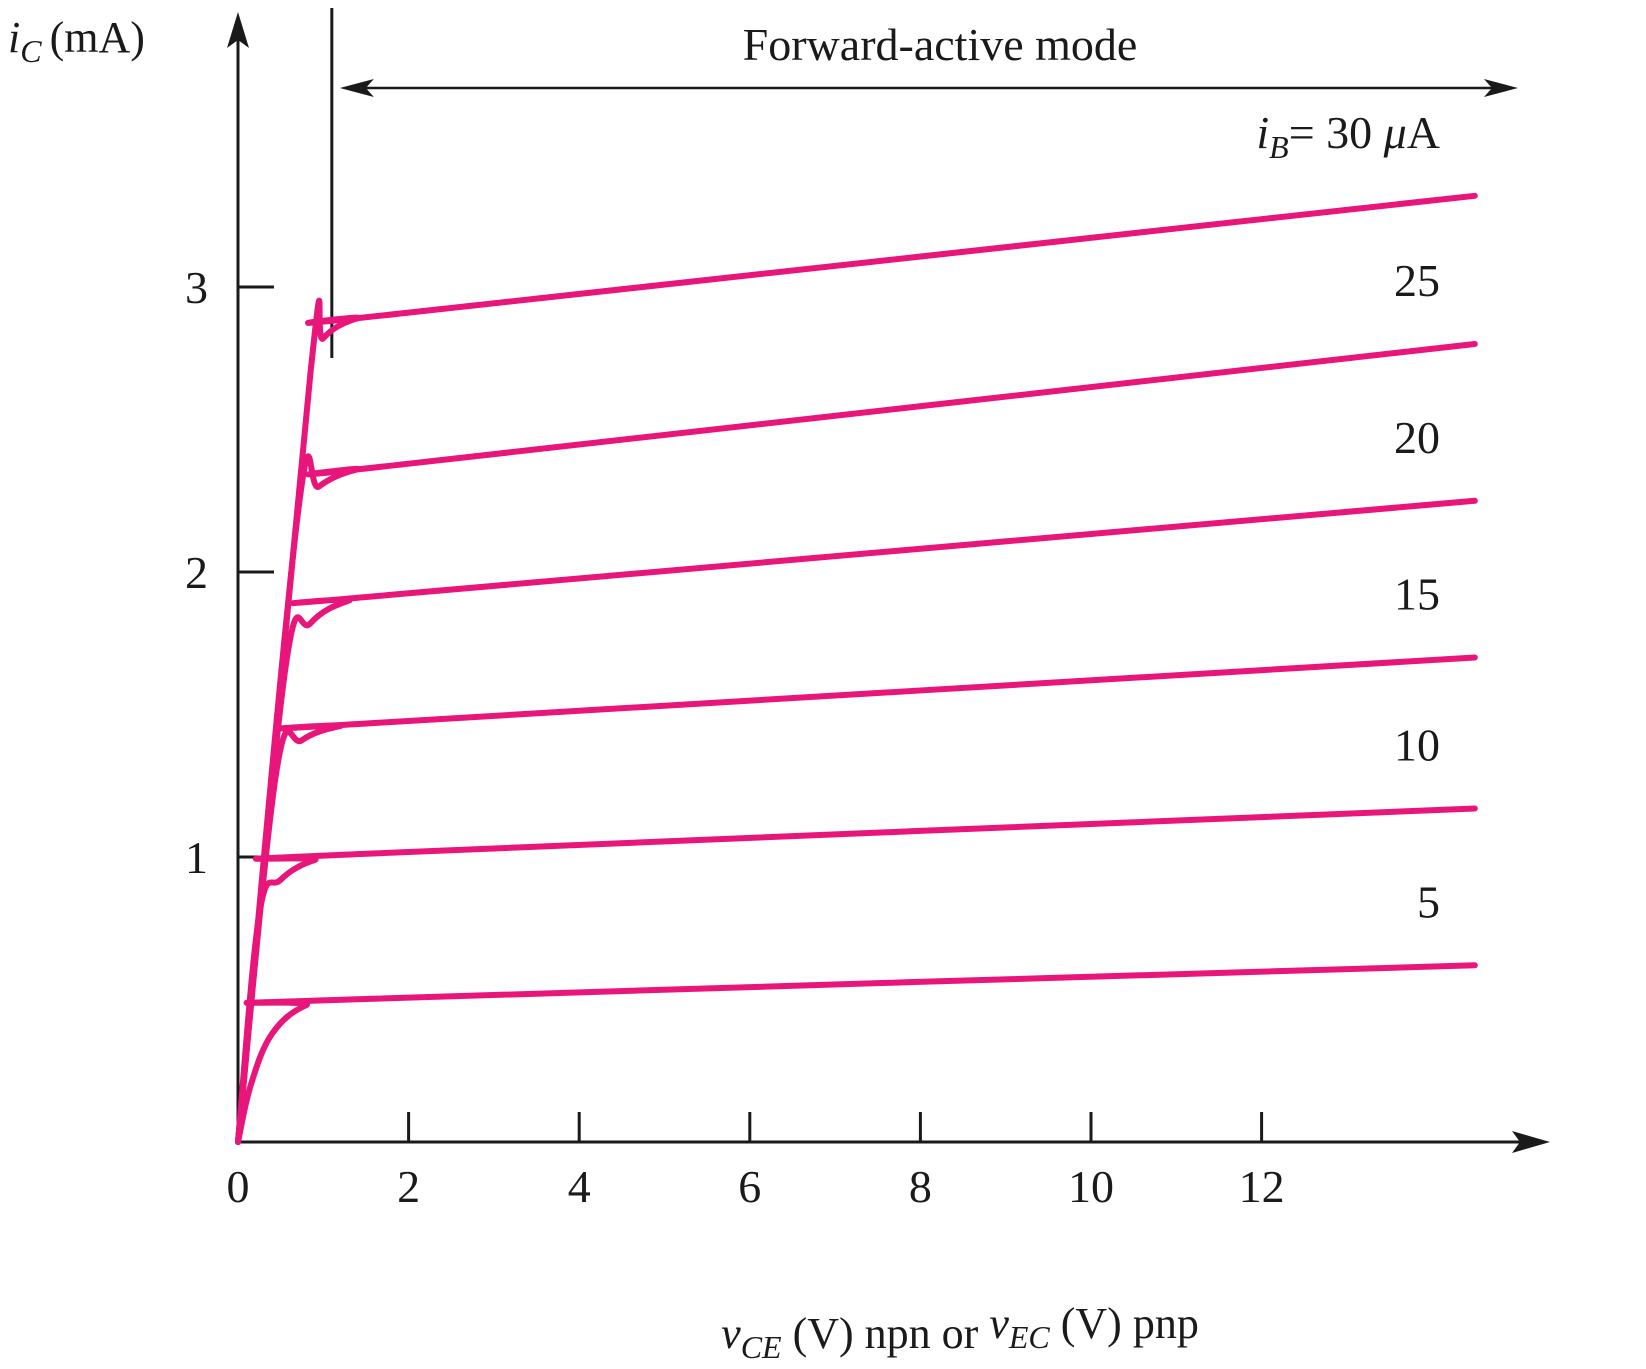 Image resolution: width=1646 pixels, height=1369 pixels. I want to click on x-axis-title-part: (V) npn or, so click(886, 1333).